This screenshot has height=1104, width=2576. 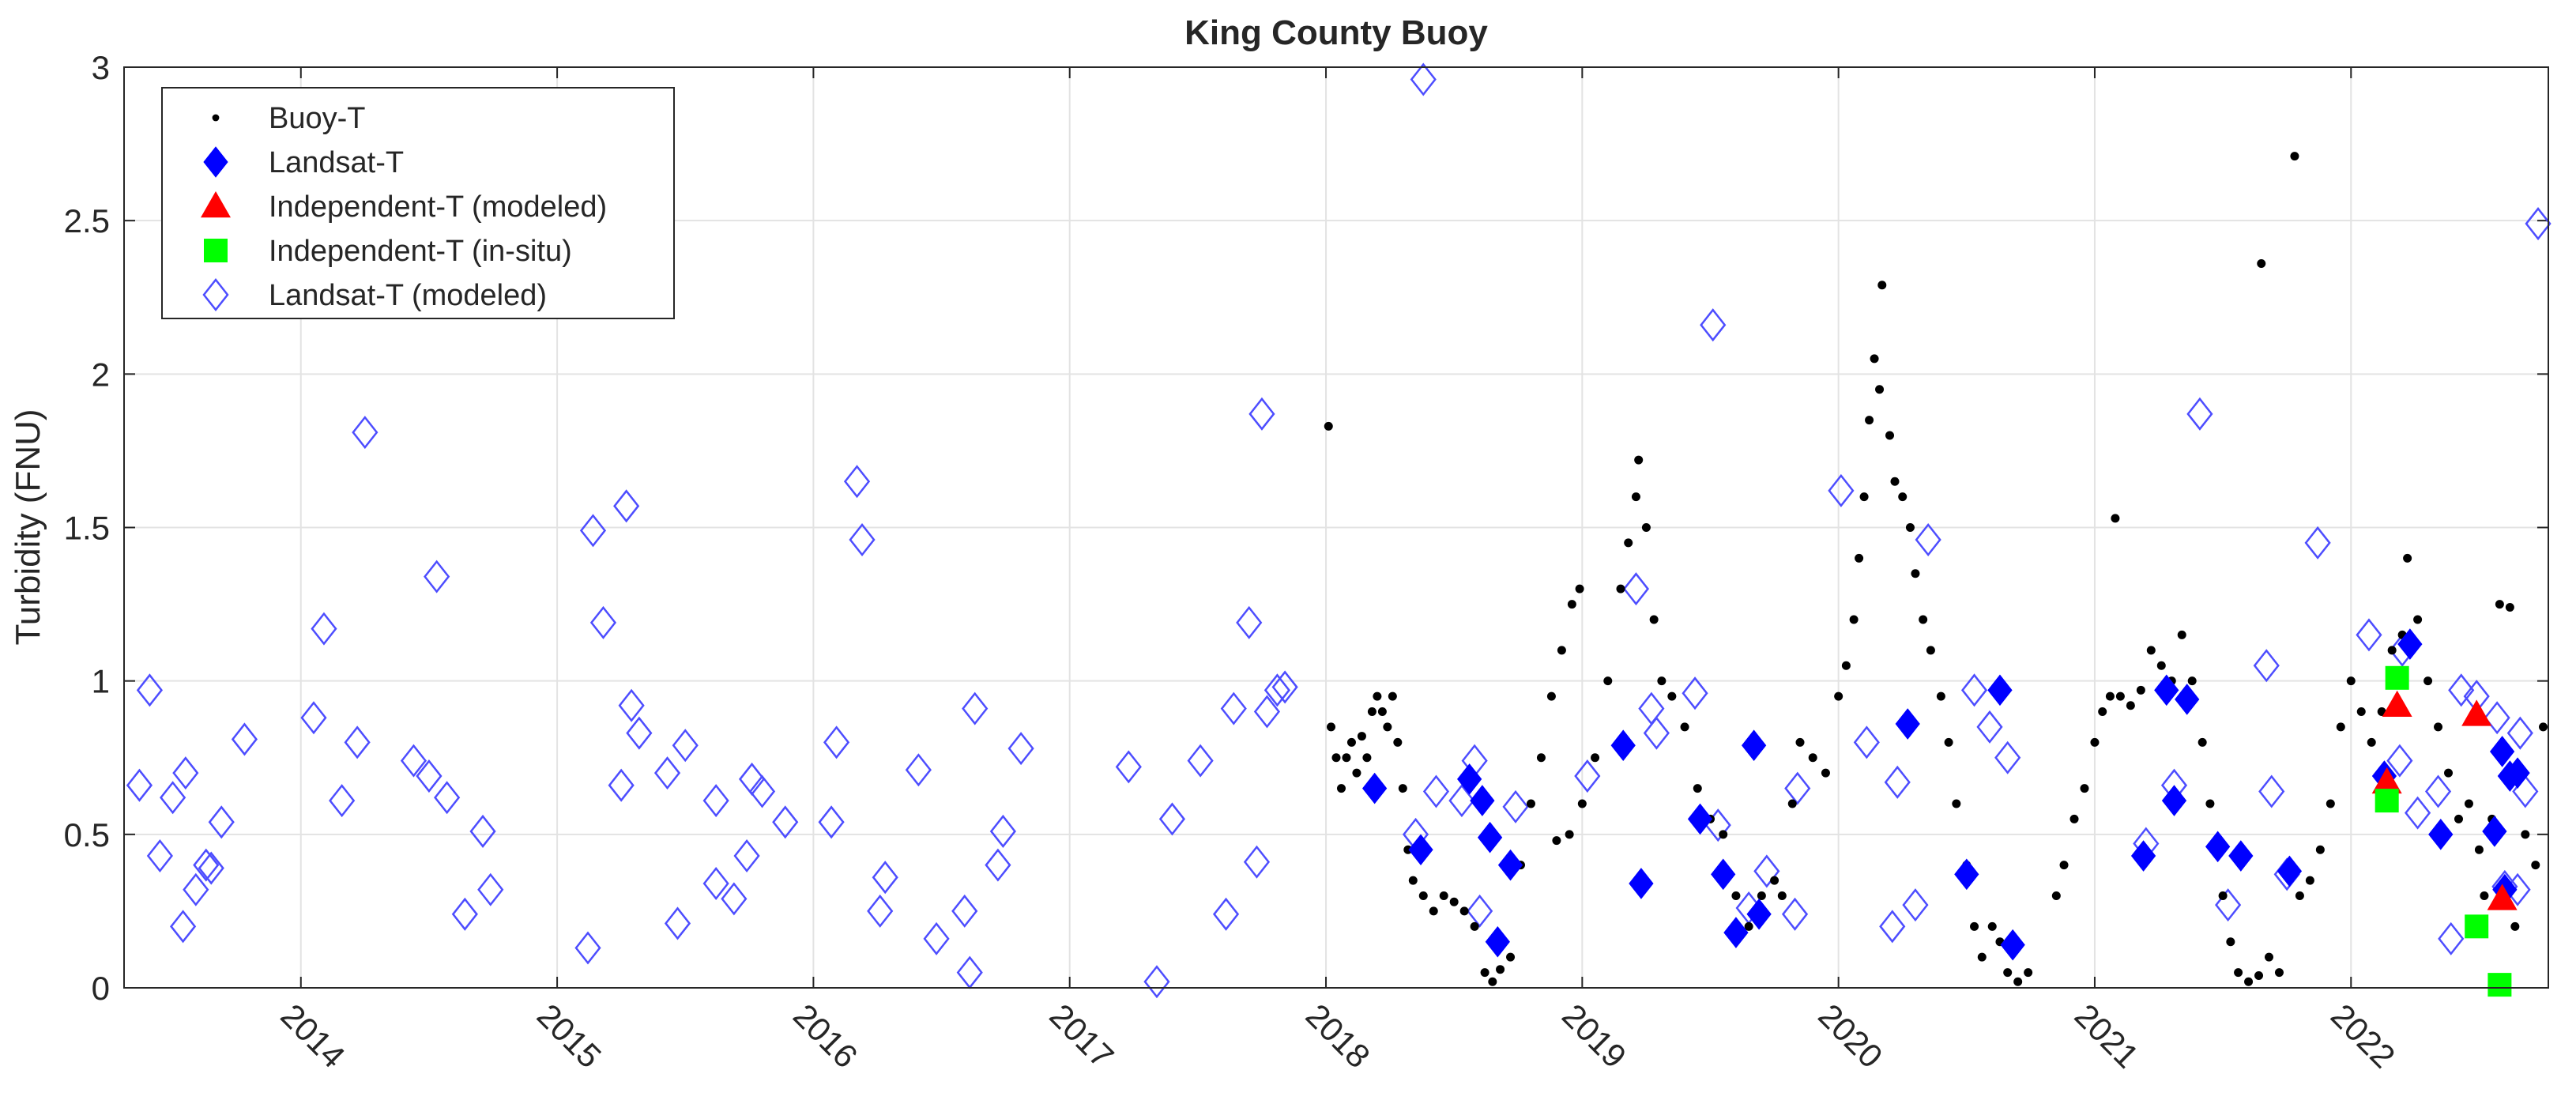 What do you see at coordinates (2499, 985) in the screenshot?
I see `independent-insitu-point` at bounding box center [2499, 985].